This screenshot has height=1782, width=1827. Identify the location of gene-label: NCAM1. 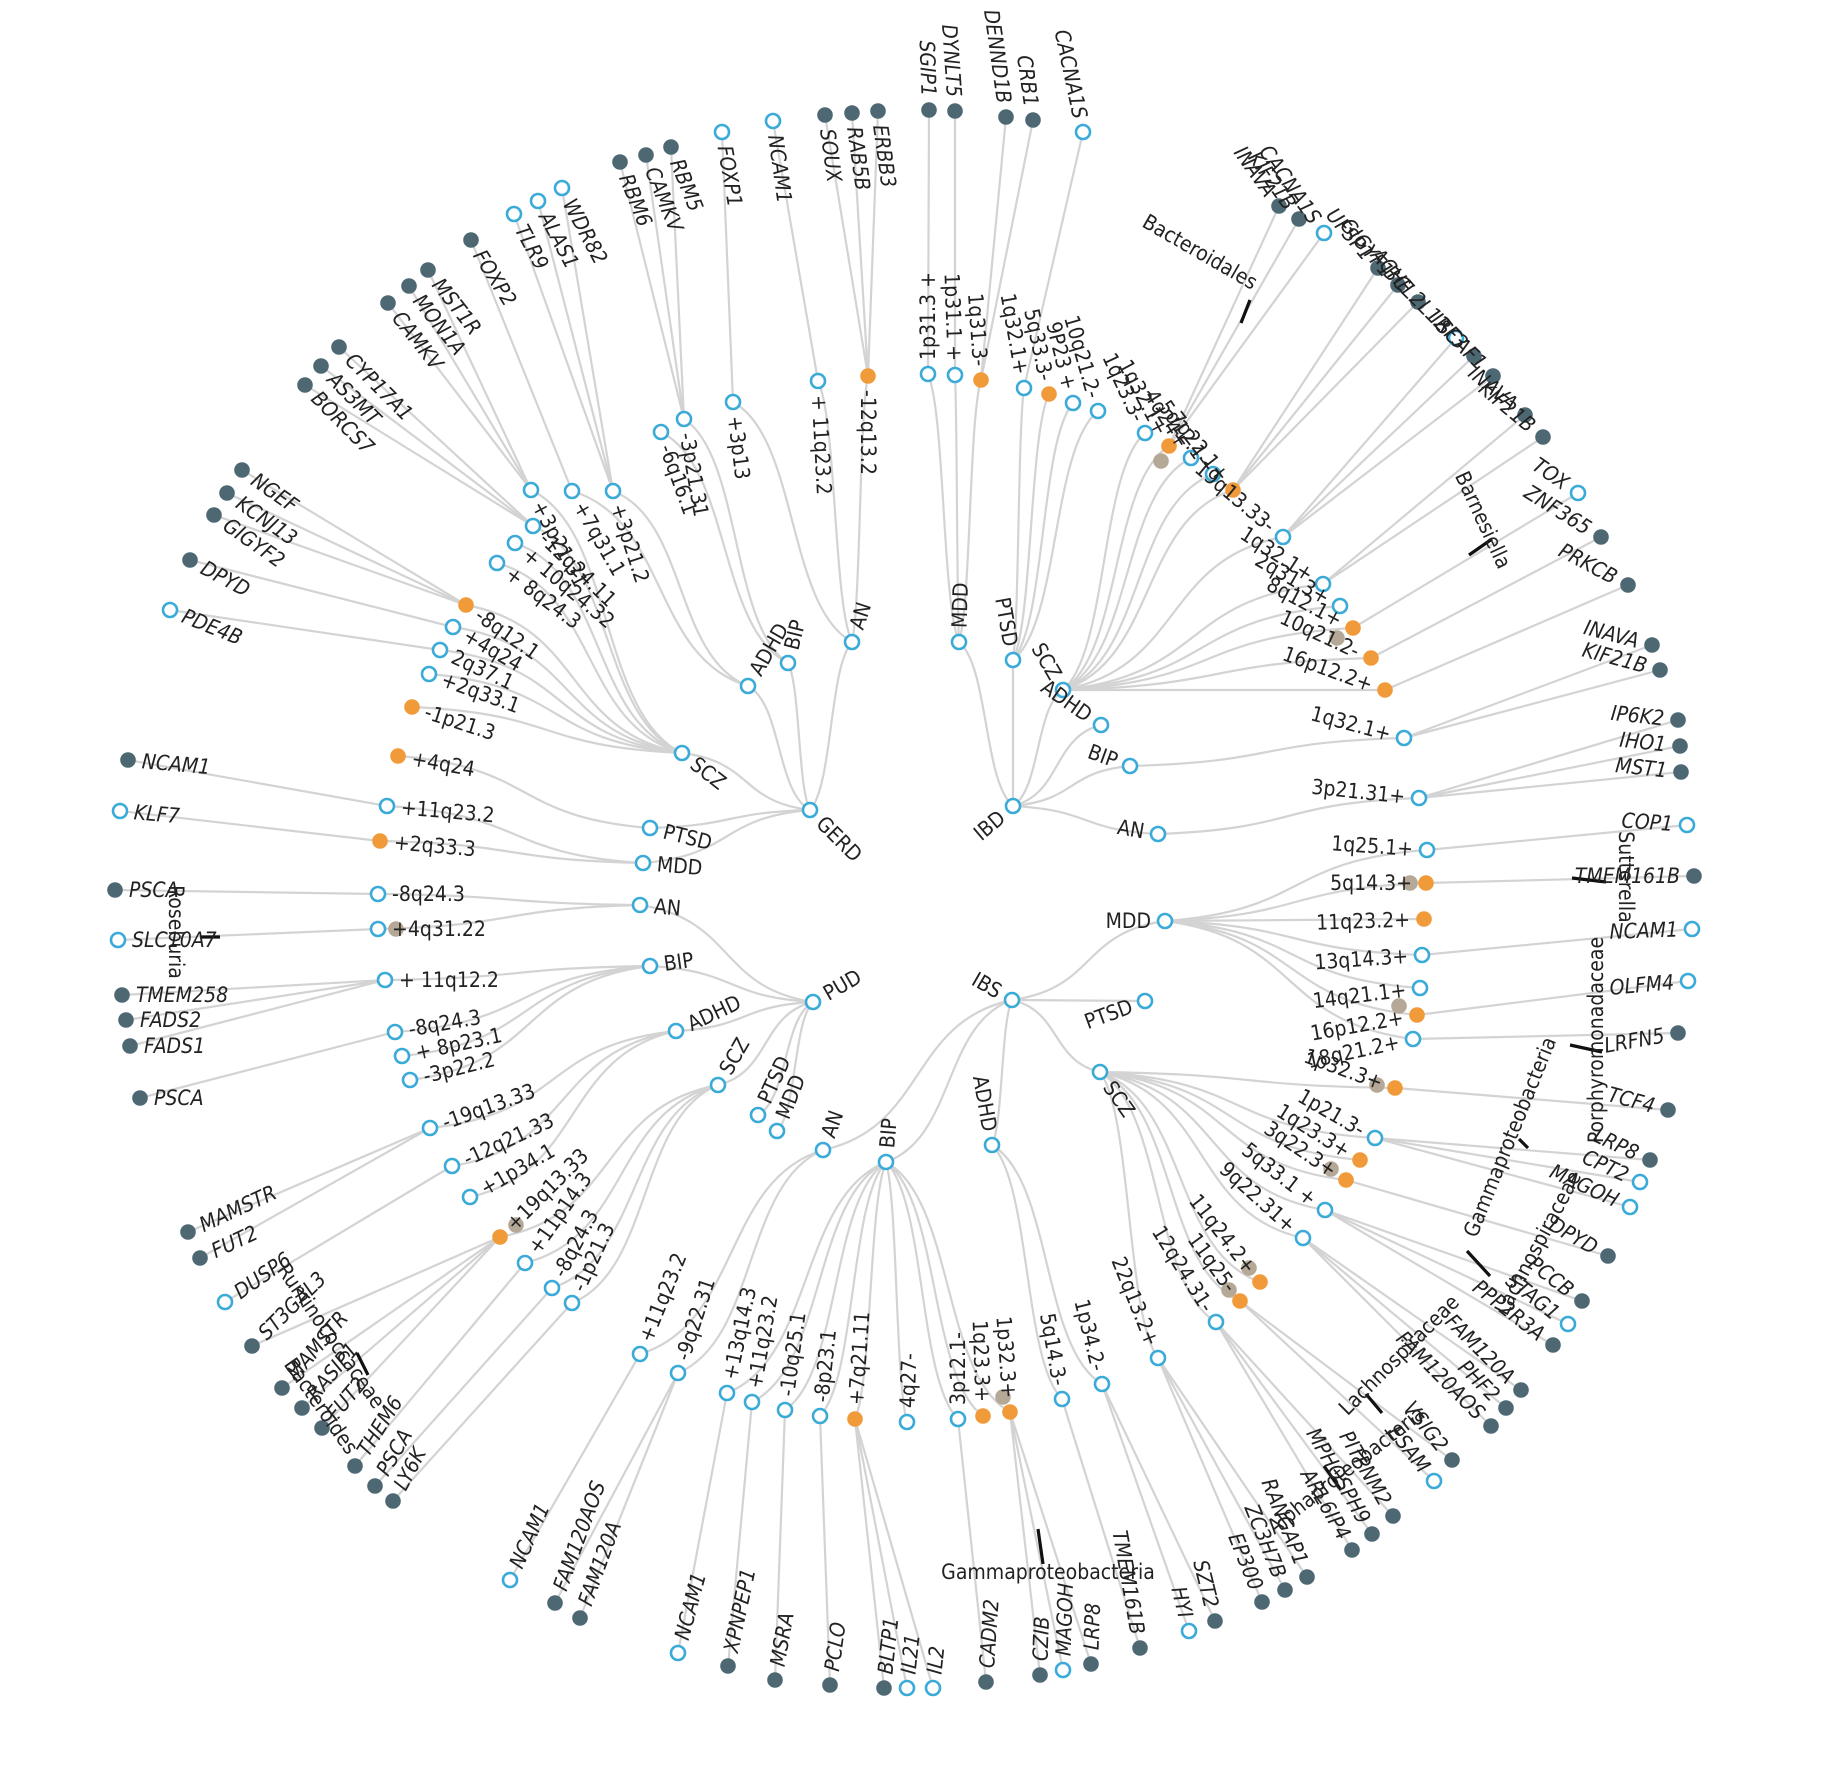
(530, 1536).